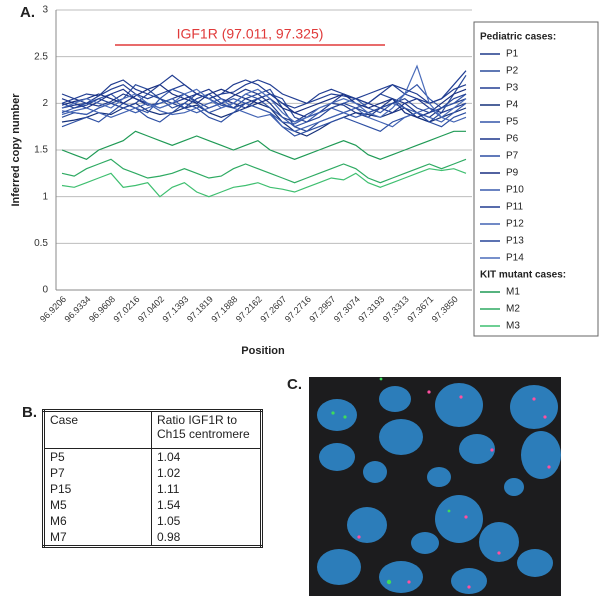 The width and height of the screenshot is (601, 601). I want to click on table-cell: 1.11, so click(168, 489).